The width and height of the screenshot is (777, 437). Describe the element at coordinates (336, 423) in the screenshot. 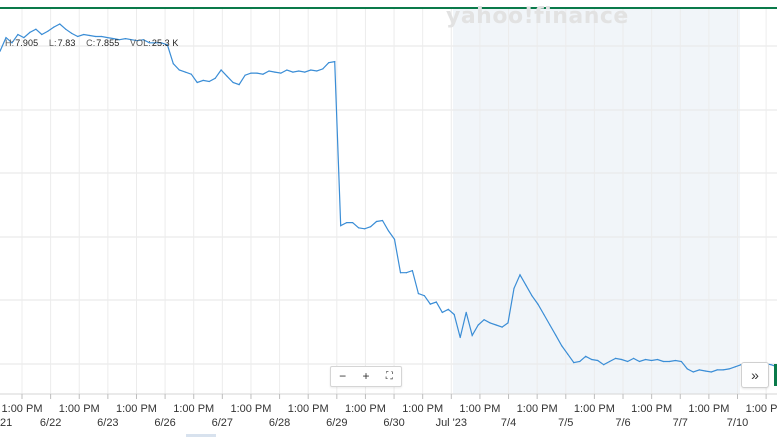

I see `x-tick-label: 6/29` at that location.